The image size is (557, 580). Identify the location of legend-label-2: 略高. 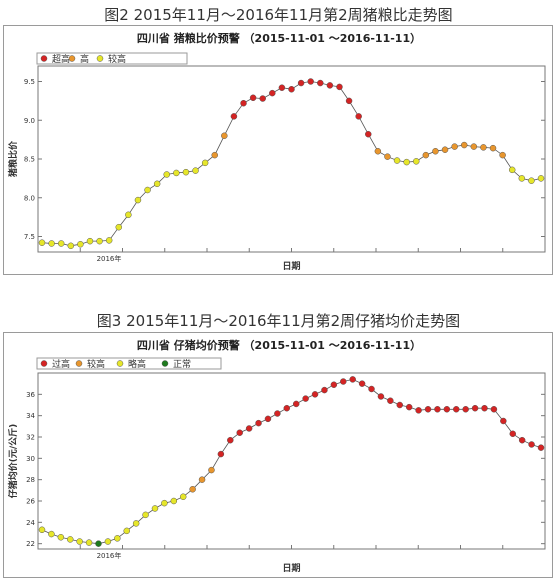
(137, 364).